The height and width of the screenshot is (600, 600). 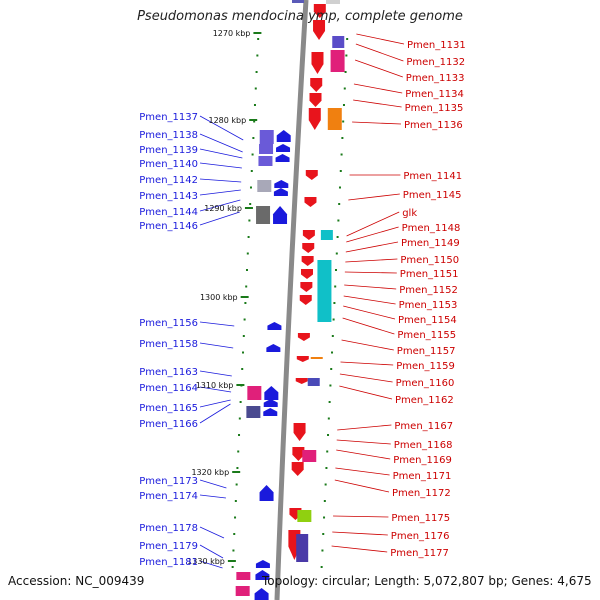 What do you see at coordinates (428, 290) in the screenshot?
I see `gene-label-right: Pmen_1152` at bounding box center [428, 290].